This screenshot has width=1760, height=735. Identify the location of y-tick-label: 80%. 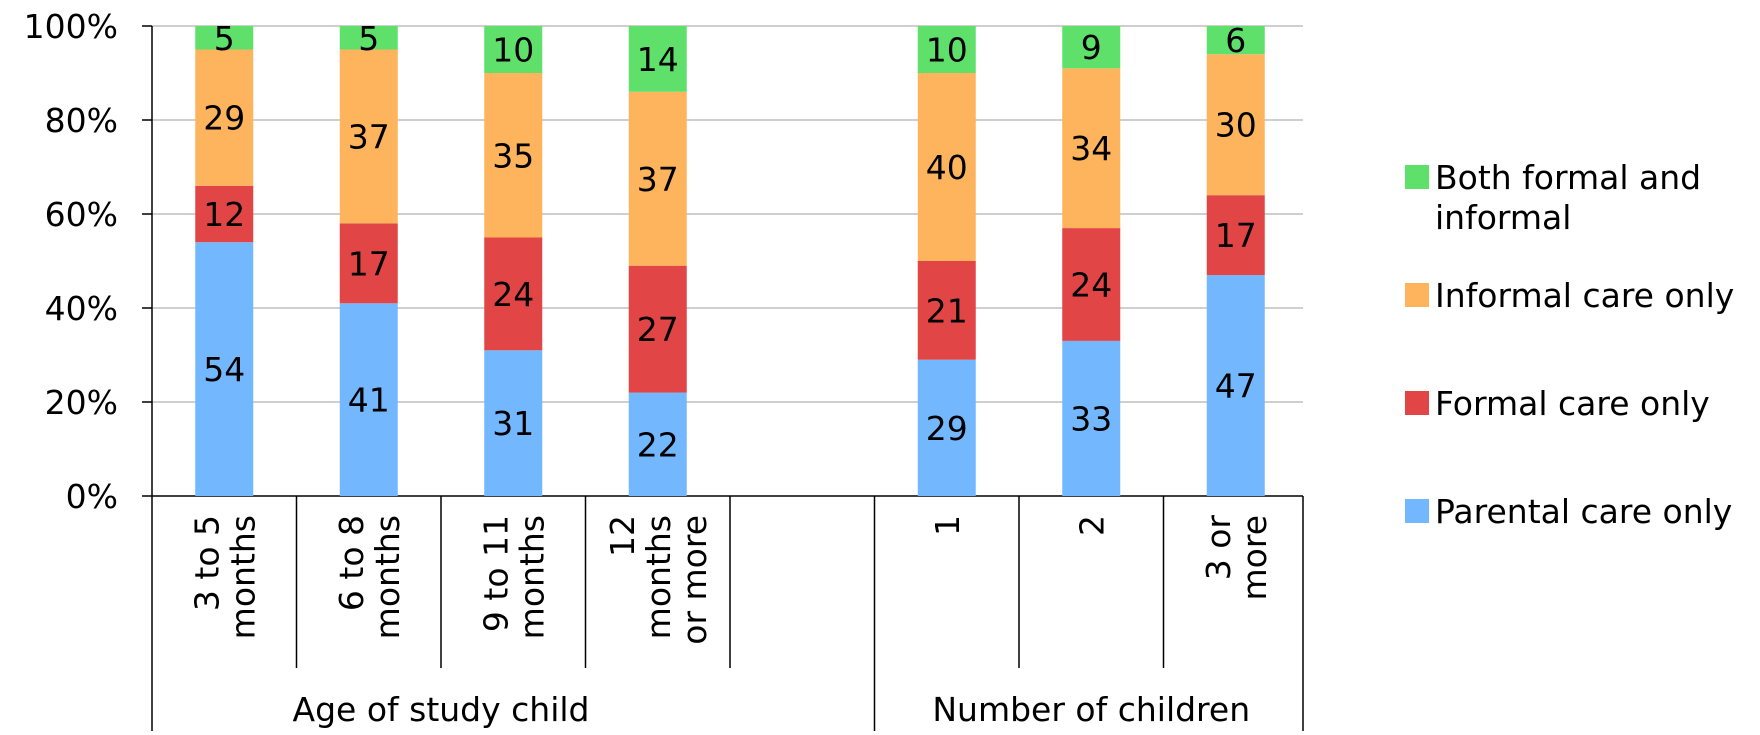
(81, 120).